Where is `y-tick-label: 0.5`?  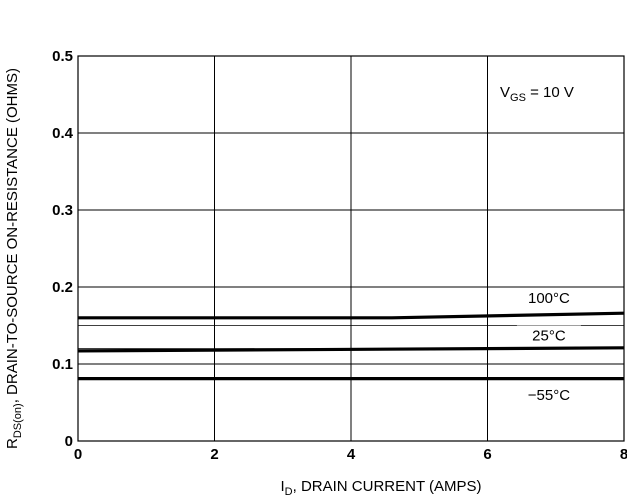 y-tick-label: 0.5 is located at coordinates (62, 56).